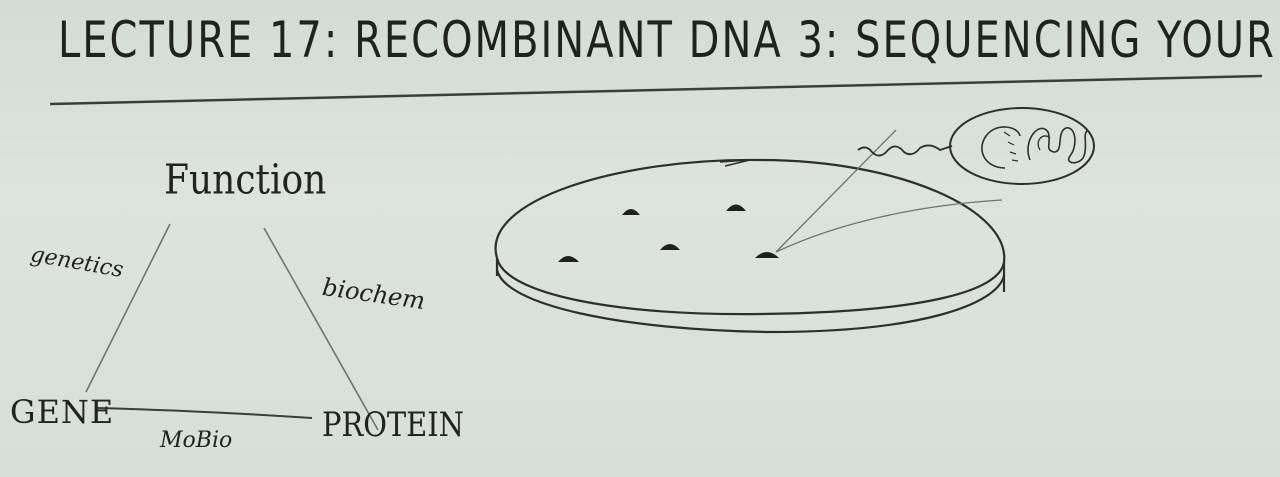 The height and width of the screenshot is (477, 1280). Describe the element at coordinates (321, 329) in the screenshot. I see `triangle-right-edge` at that location.